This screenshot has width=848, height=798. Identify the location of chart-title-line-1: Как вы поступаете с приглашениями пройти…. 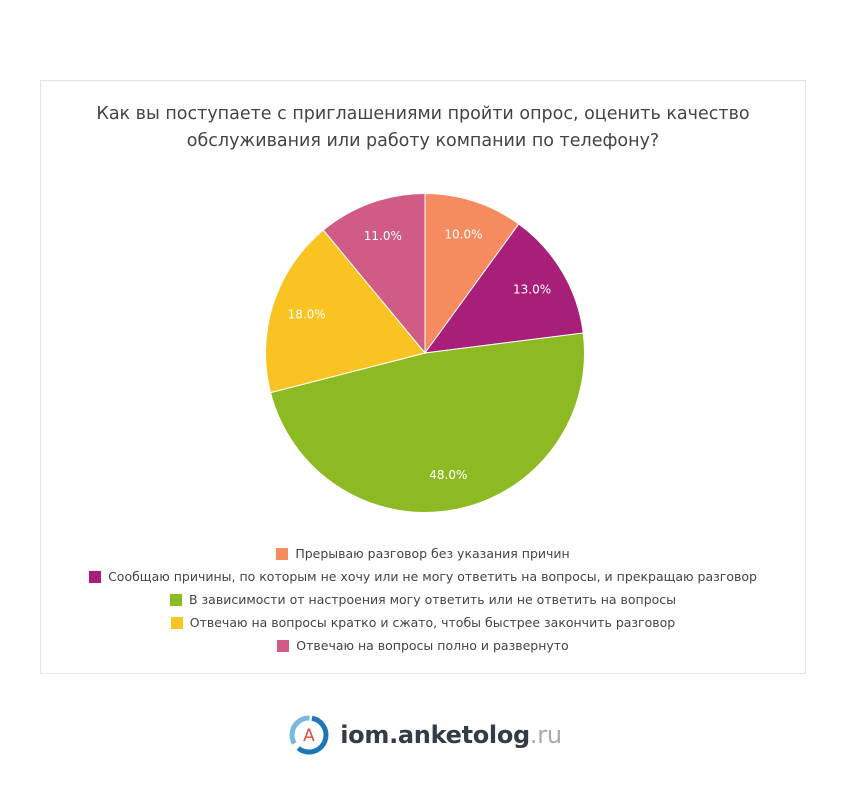
(423, 114).